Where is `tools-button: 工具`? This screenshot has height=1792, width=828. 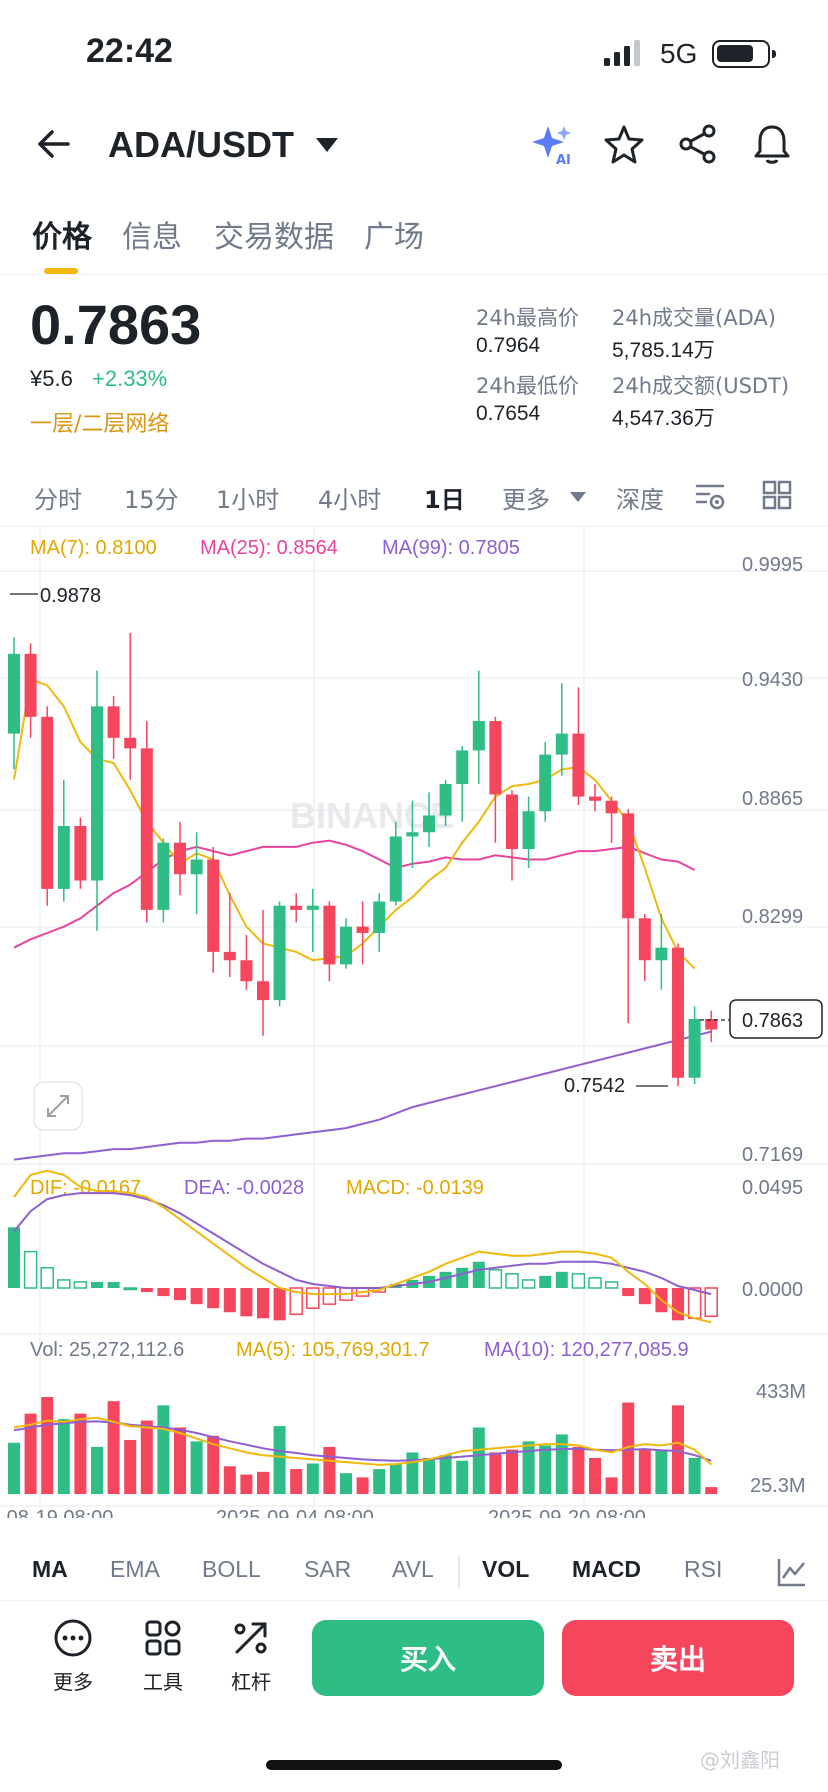
tools-button: 工具 is located at coordinates (163, 1656).